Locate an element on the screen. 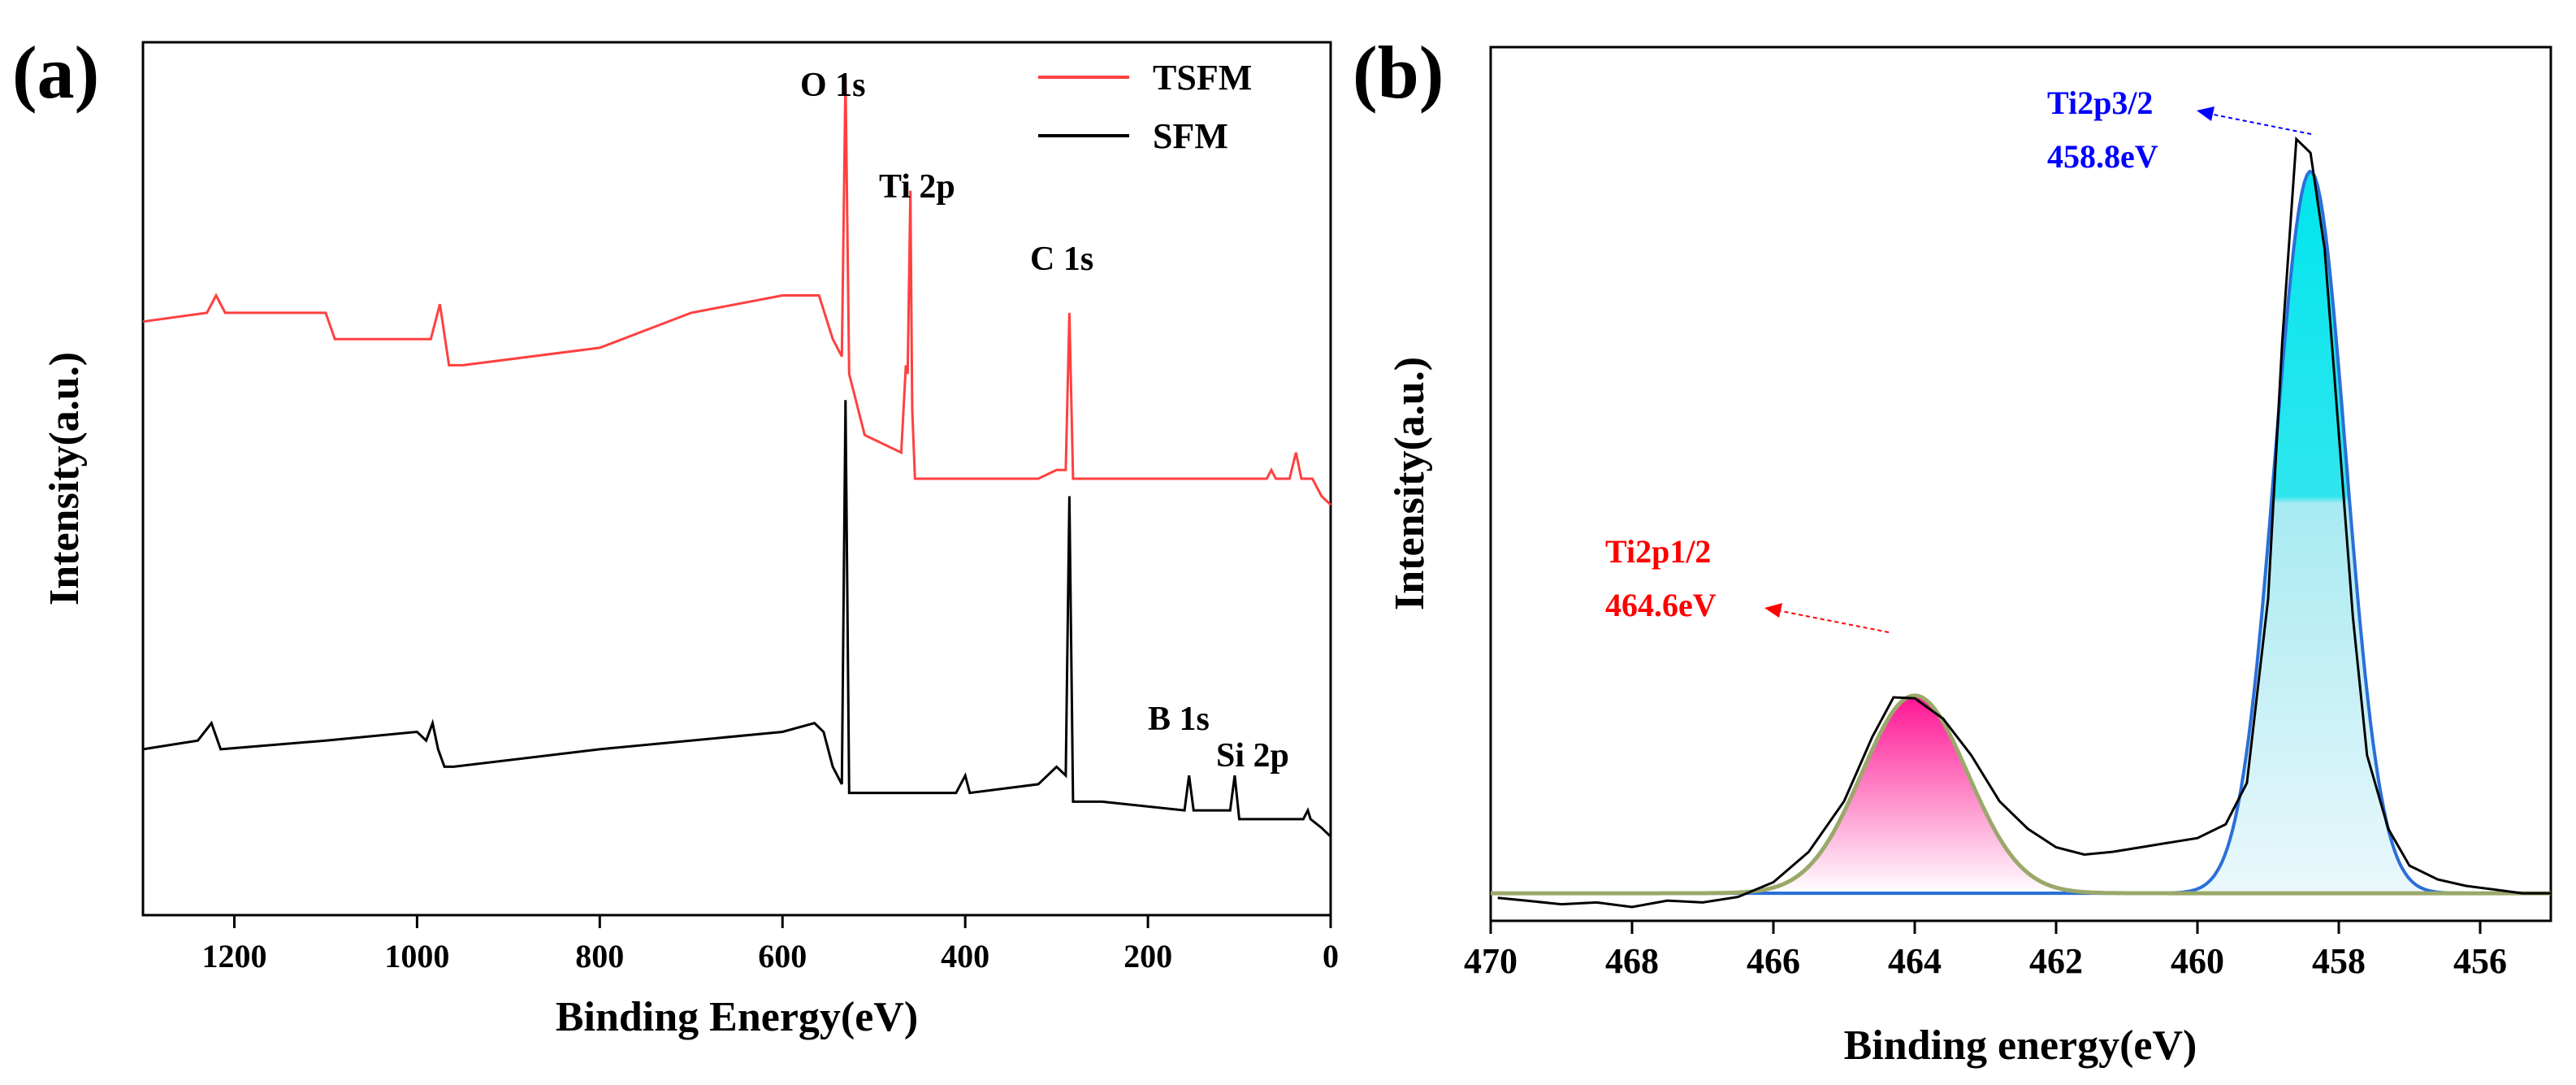 The width and height of the screenshot is (2576, 1085). panel-a-x-tick-label: 800 is located at coordinates (599, 956).